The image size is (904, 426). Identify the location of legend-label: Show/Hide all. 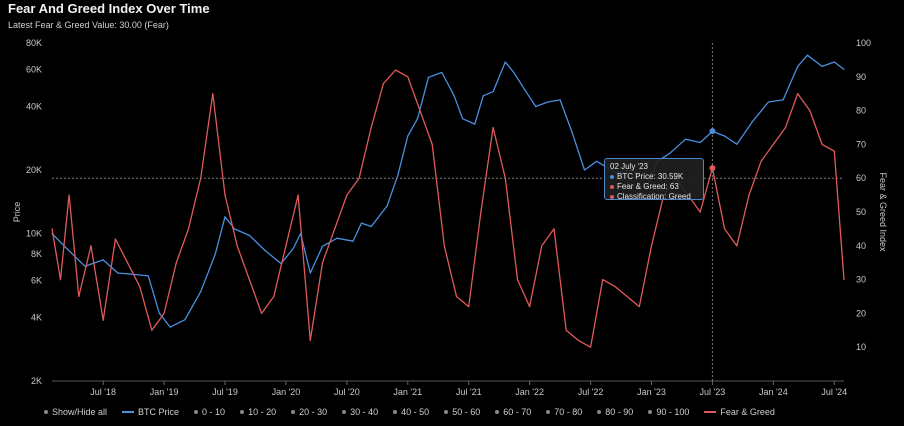
(80, 412).